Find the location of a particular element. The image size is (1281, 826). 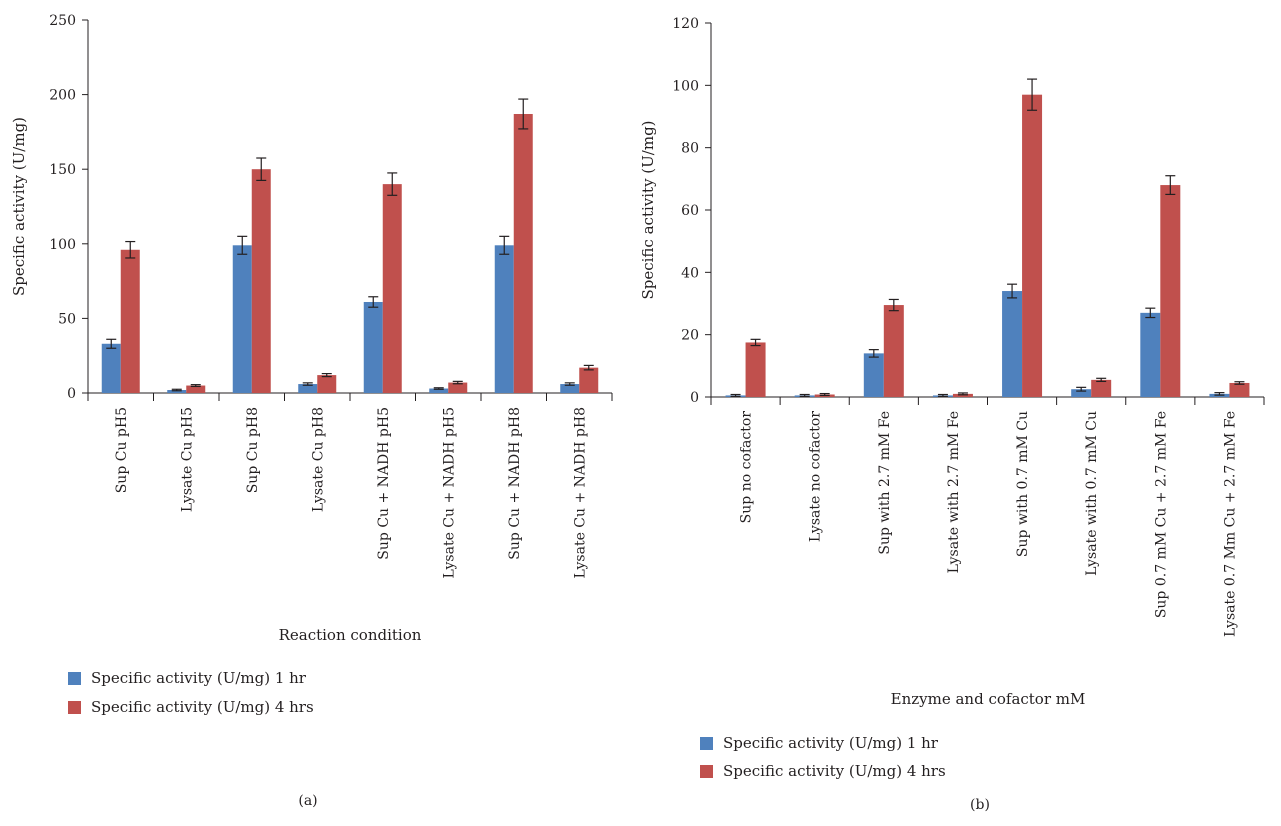

x-category-label: Sup Cu pH5 is located at coordinates (122, 450).